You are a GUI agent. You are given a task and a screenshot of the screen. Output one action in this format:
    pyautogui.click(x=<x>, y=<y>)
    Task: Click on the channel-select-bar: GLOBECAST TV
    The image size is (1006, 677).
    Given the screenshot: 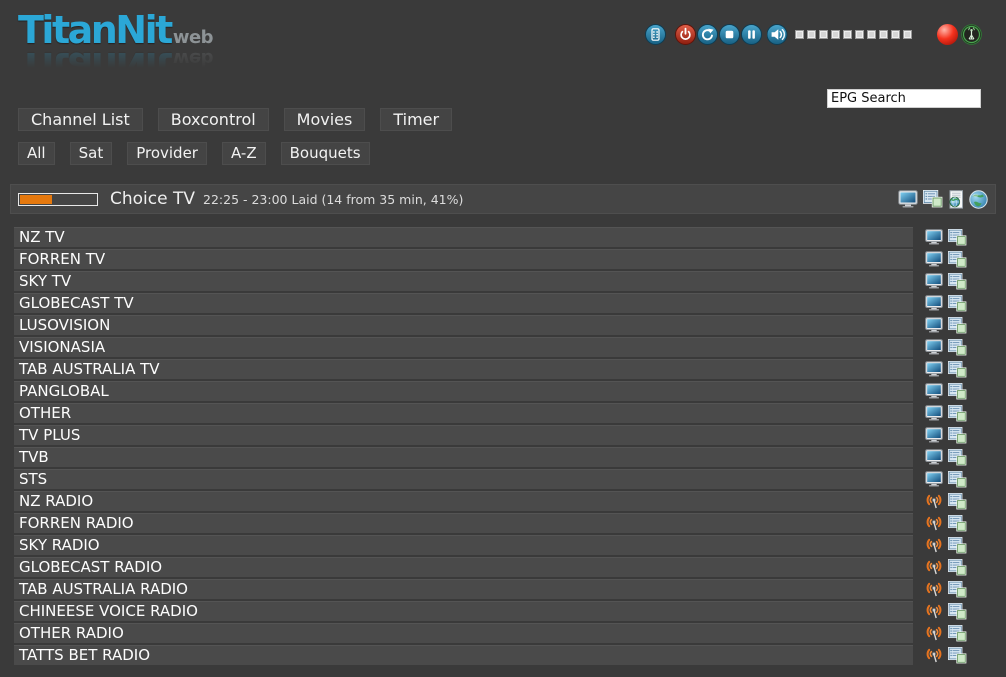 What is the action you would take?
    pyautogui.click(x=463, y=303)
    